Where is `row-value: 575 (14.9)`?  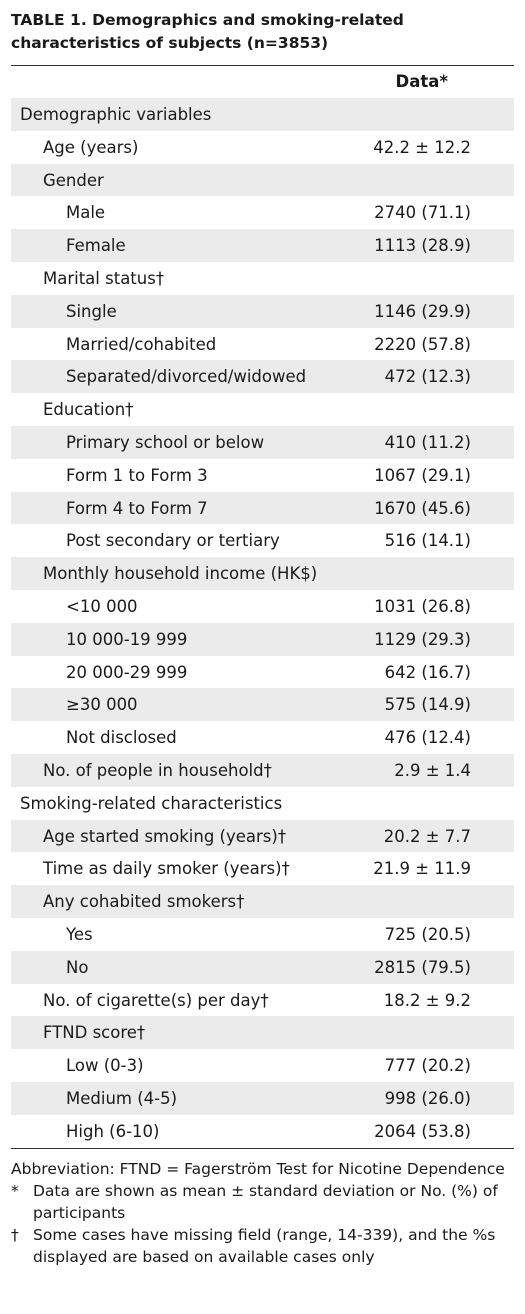 row-value: 575 (14.9) is located at coordinates (427, 705).